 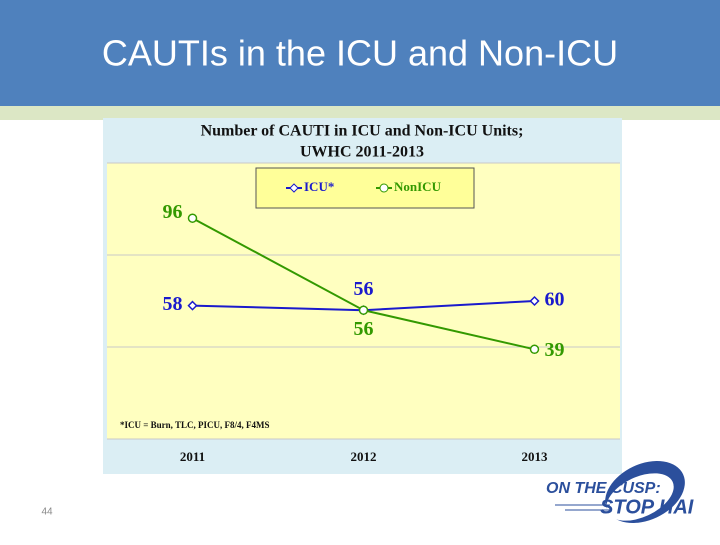 What do you see at coordinates (603, 488) in the screenshot?
I see `logo-text: ON THE CUSP:` at bounding box center [603, 488].